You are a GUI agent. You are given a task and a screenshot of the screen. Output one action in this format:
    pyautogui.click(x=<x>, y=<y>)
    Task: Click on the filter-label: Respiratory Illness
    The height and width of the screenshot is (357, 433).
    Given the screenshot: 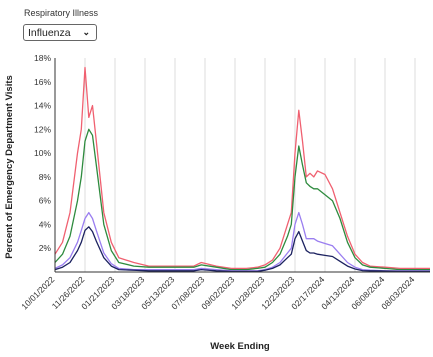 What is the action you would take?
    pyautogui.click(x=61, y=13)
    